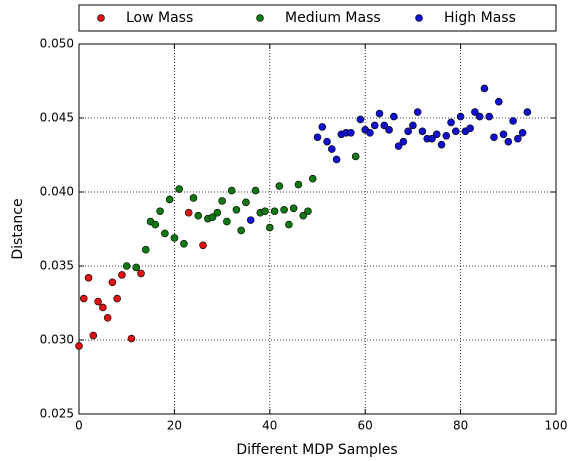 The width and height of the screenshot is (573, 461). I want to click on y-tick-label: 0.045, so click(57, 118).